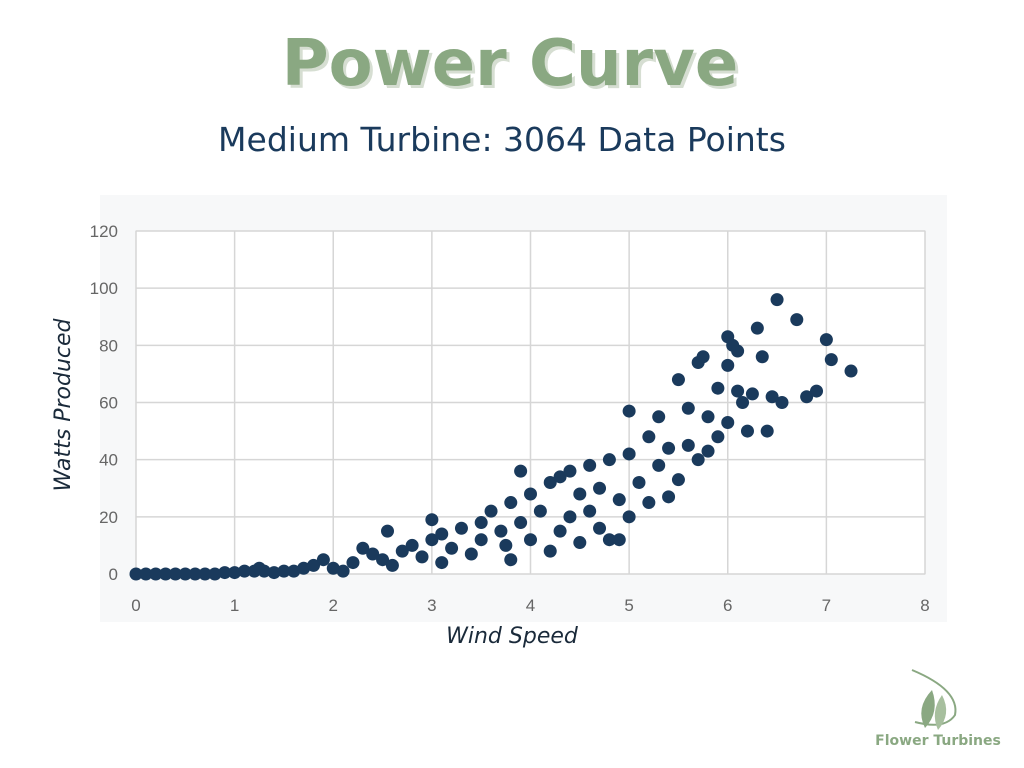 The image size is (1024, 768). I want to click on logo-swoosh, so click(934, 697).